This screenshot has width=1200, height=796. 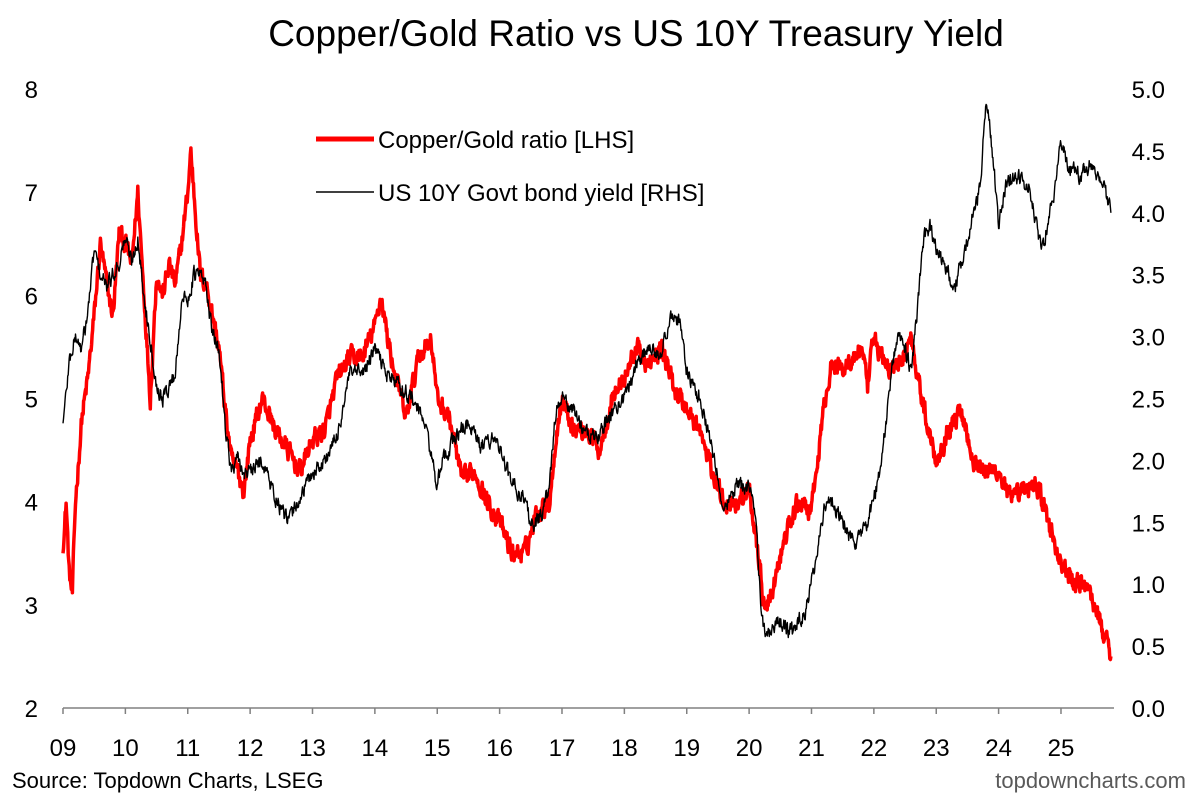 I want to click on x-axis: 09 10 11 12 13 14 15 16 17 18 19 20 21 22 23 24 25, so click(x=562, y=735).